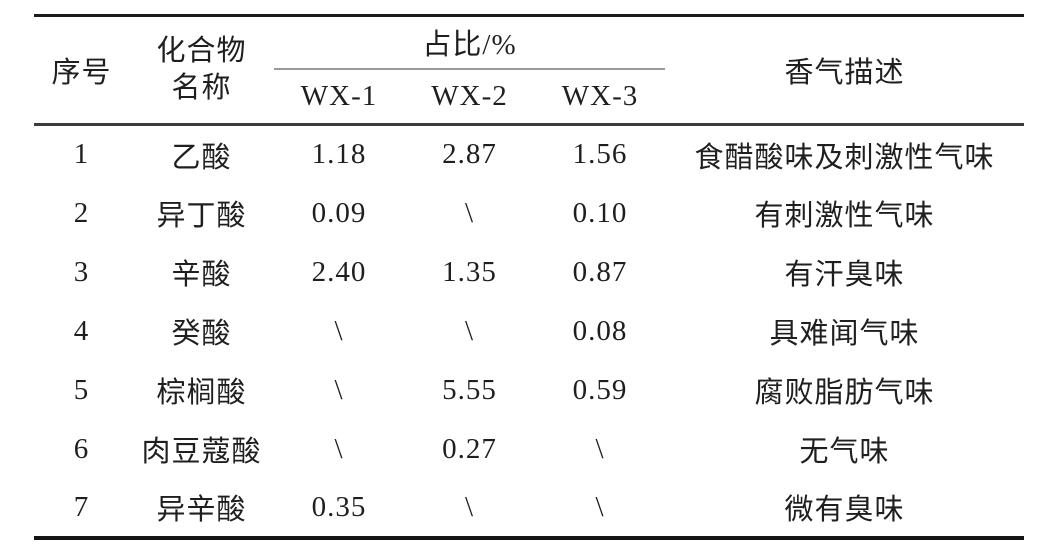 This screenshot has height=554, width=1058. What do you see at coordinates (201, 70) in the screenshot?
I see `header-compound-name: 化合物 名称` at bounding box center [201, 70].